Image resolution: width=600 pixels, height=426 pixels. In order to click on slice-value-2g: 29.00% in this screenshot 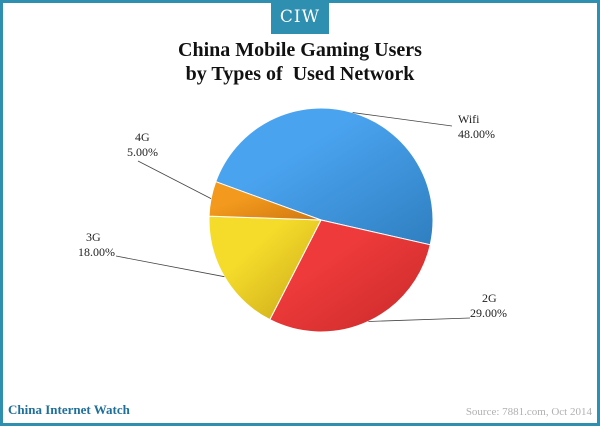, I will do `click(488, 313)`.